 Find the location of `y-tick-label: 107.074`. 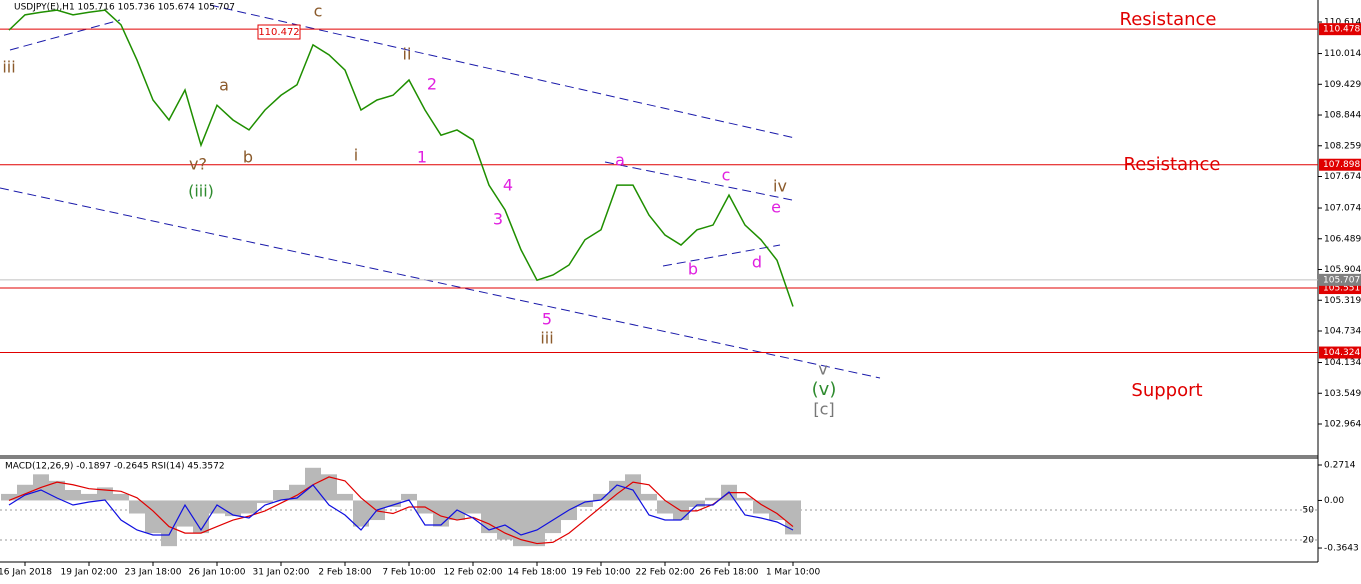

y-tick-label: 107.074 is located at coordinates (1342, 209).